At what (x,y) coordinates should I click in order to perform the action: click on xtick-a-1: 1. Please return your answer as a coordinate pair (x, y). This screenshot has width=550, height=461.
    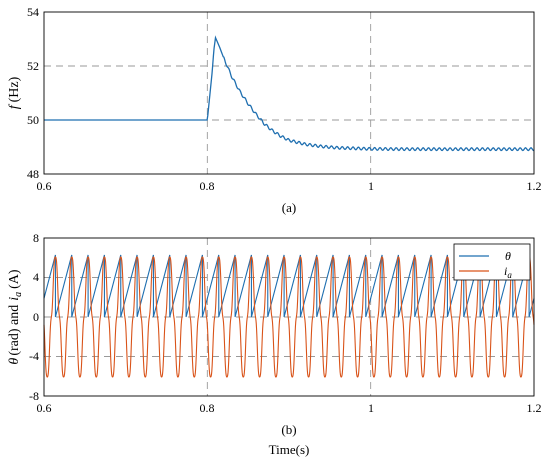
    Looking at the image, I should click on (371, 186).